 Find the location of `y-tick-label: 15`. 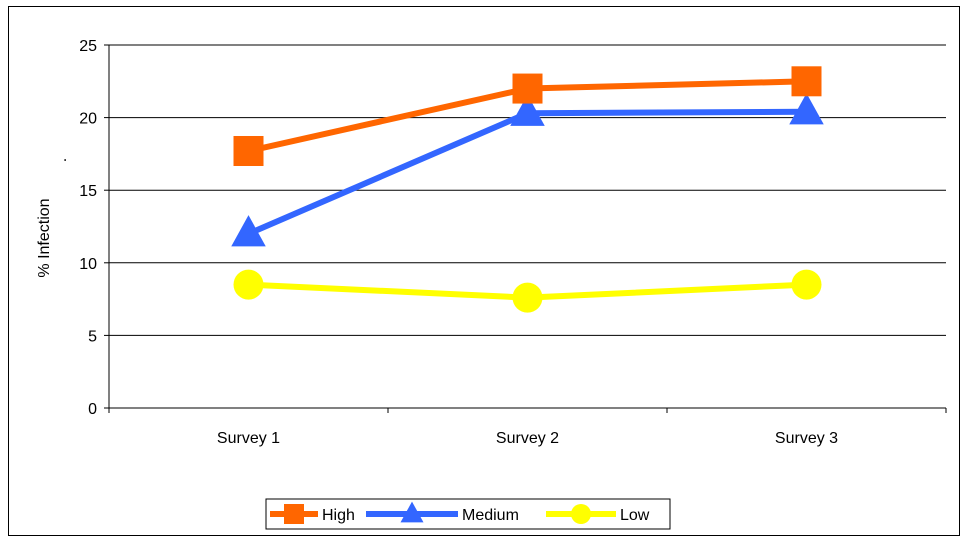

y-tick-label: 15 is located at coordinates (88, 191).